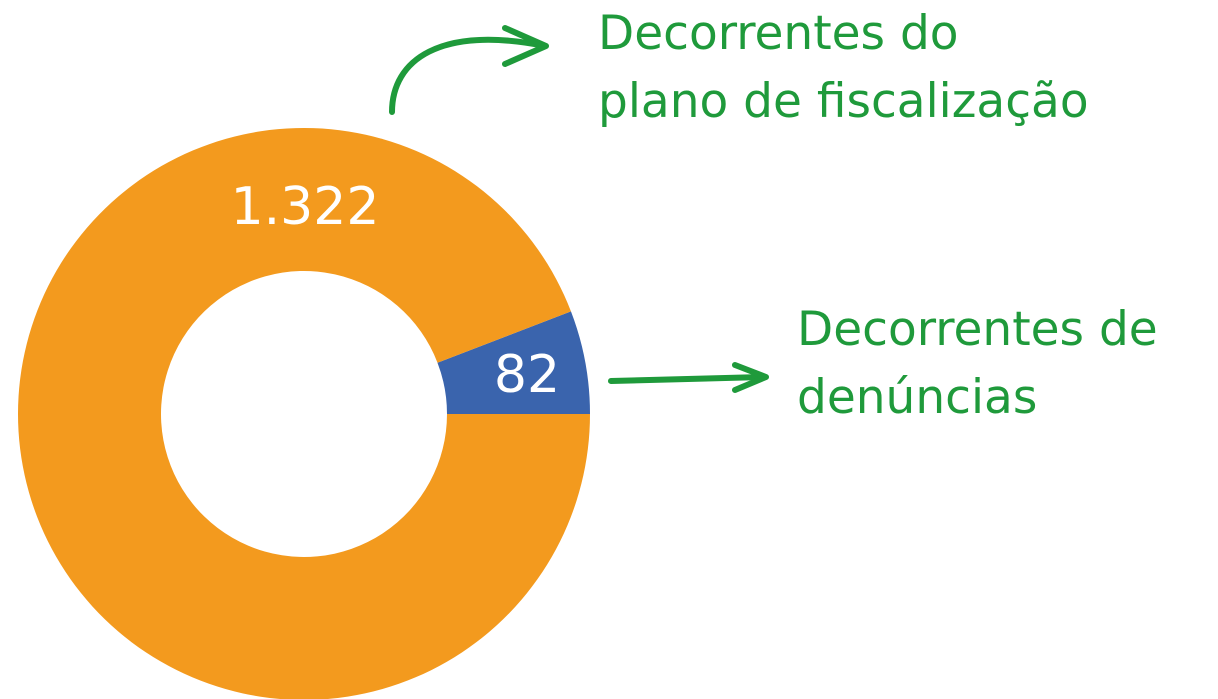 Image resolution: width=1218 pixels, height=699 pixels. What do you see at coordinates (305, 207) in the screenshot?
I see `value-label: 1.322` at bounding box center [305, 207].